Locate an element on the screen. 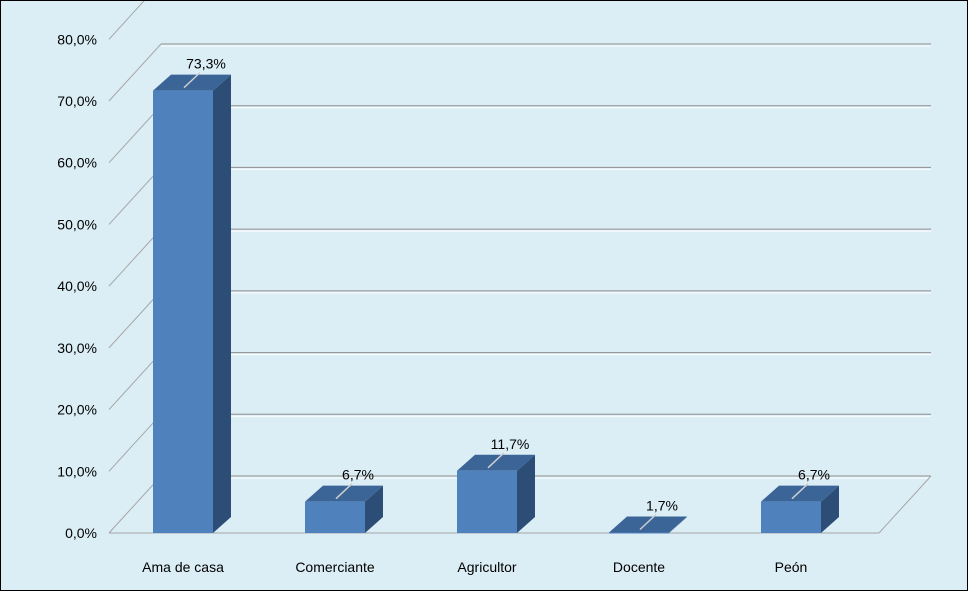  y-tick-label: 10,0% is located at coordinates (77, 471).